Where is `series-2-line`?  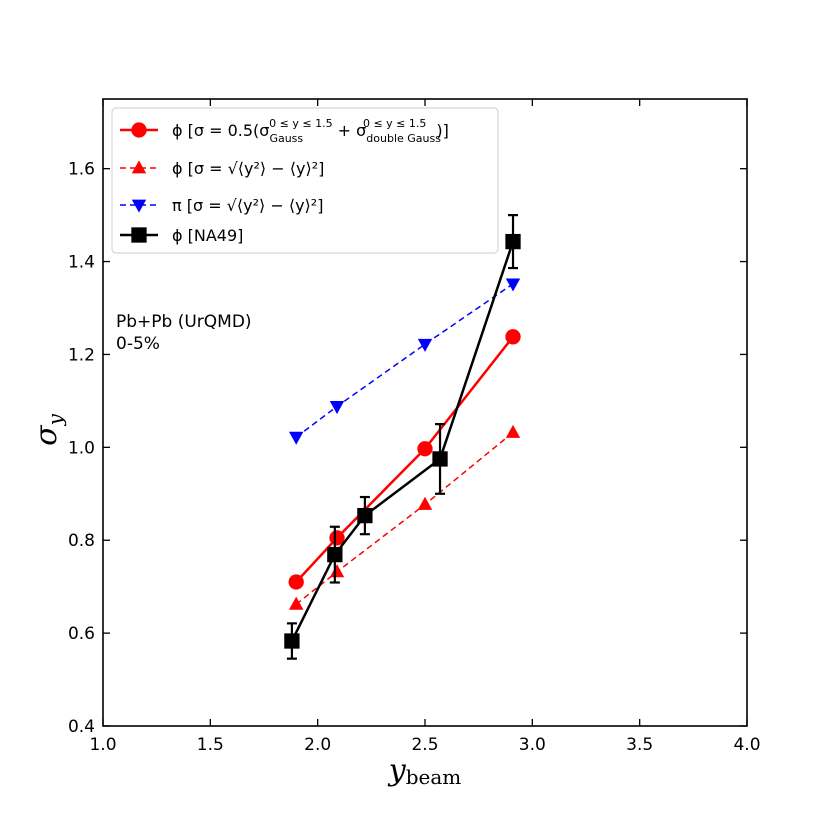 series-2-line is located at coordinates (404, 518).